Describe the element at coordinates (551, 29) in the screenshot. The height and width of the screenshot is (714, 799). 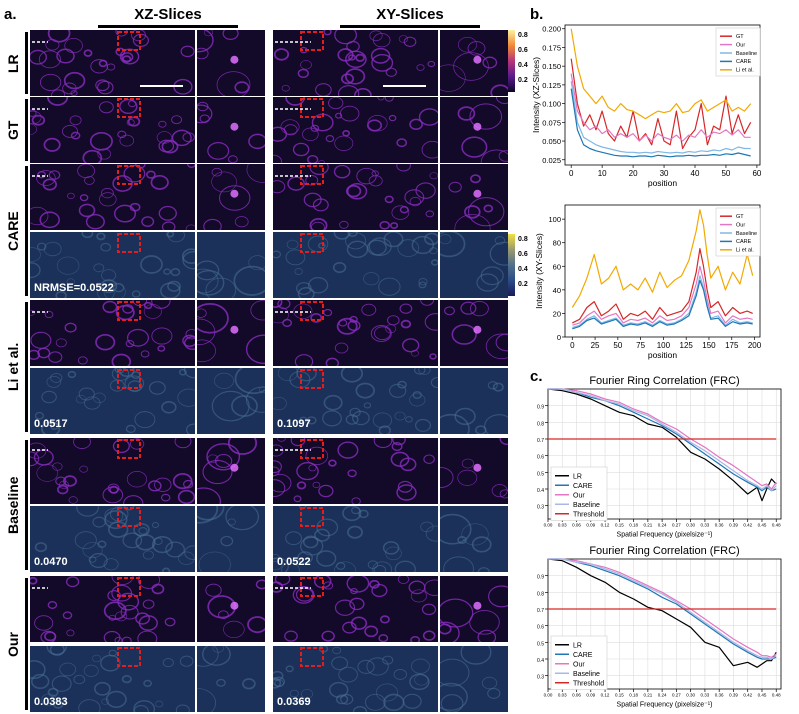
I see `y-tick-label: 0.200` at that location.